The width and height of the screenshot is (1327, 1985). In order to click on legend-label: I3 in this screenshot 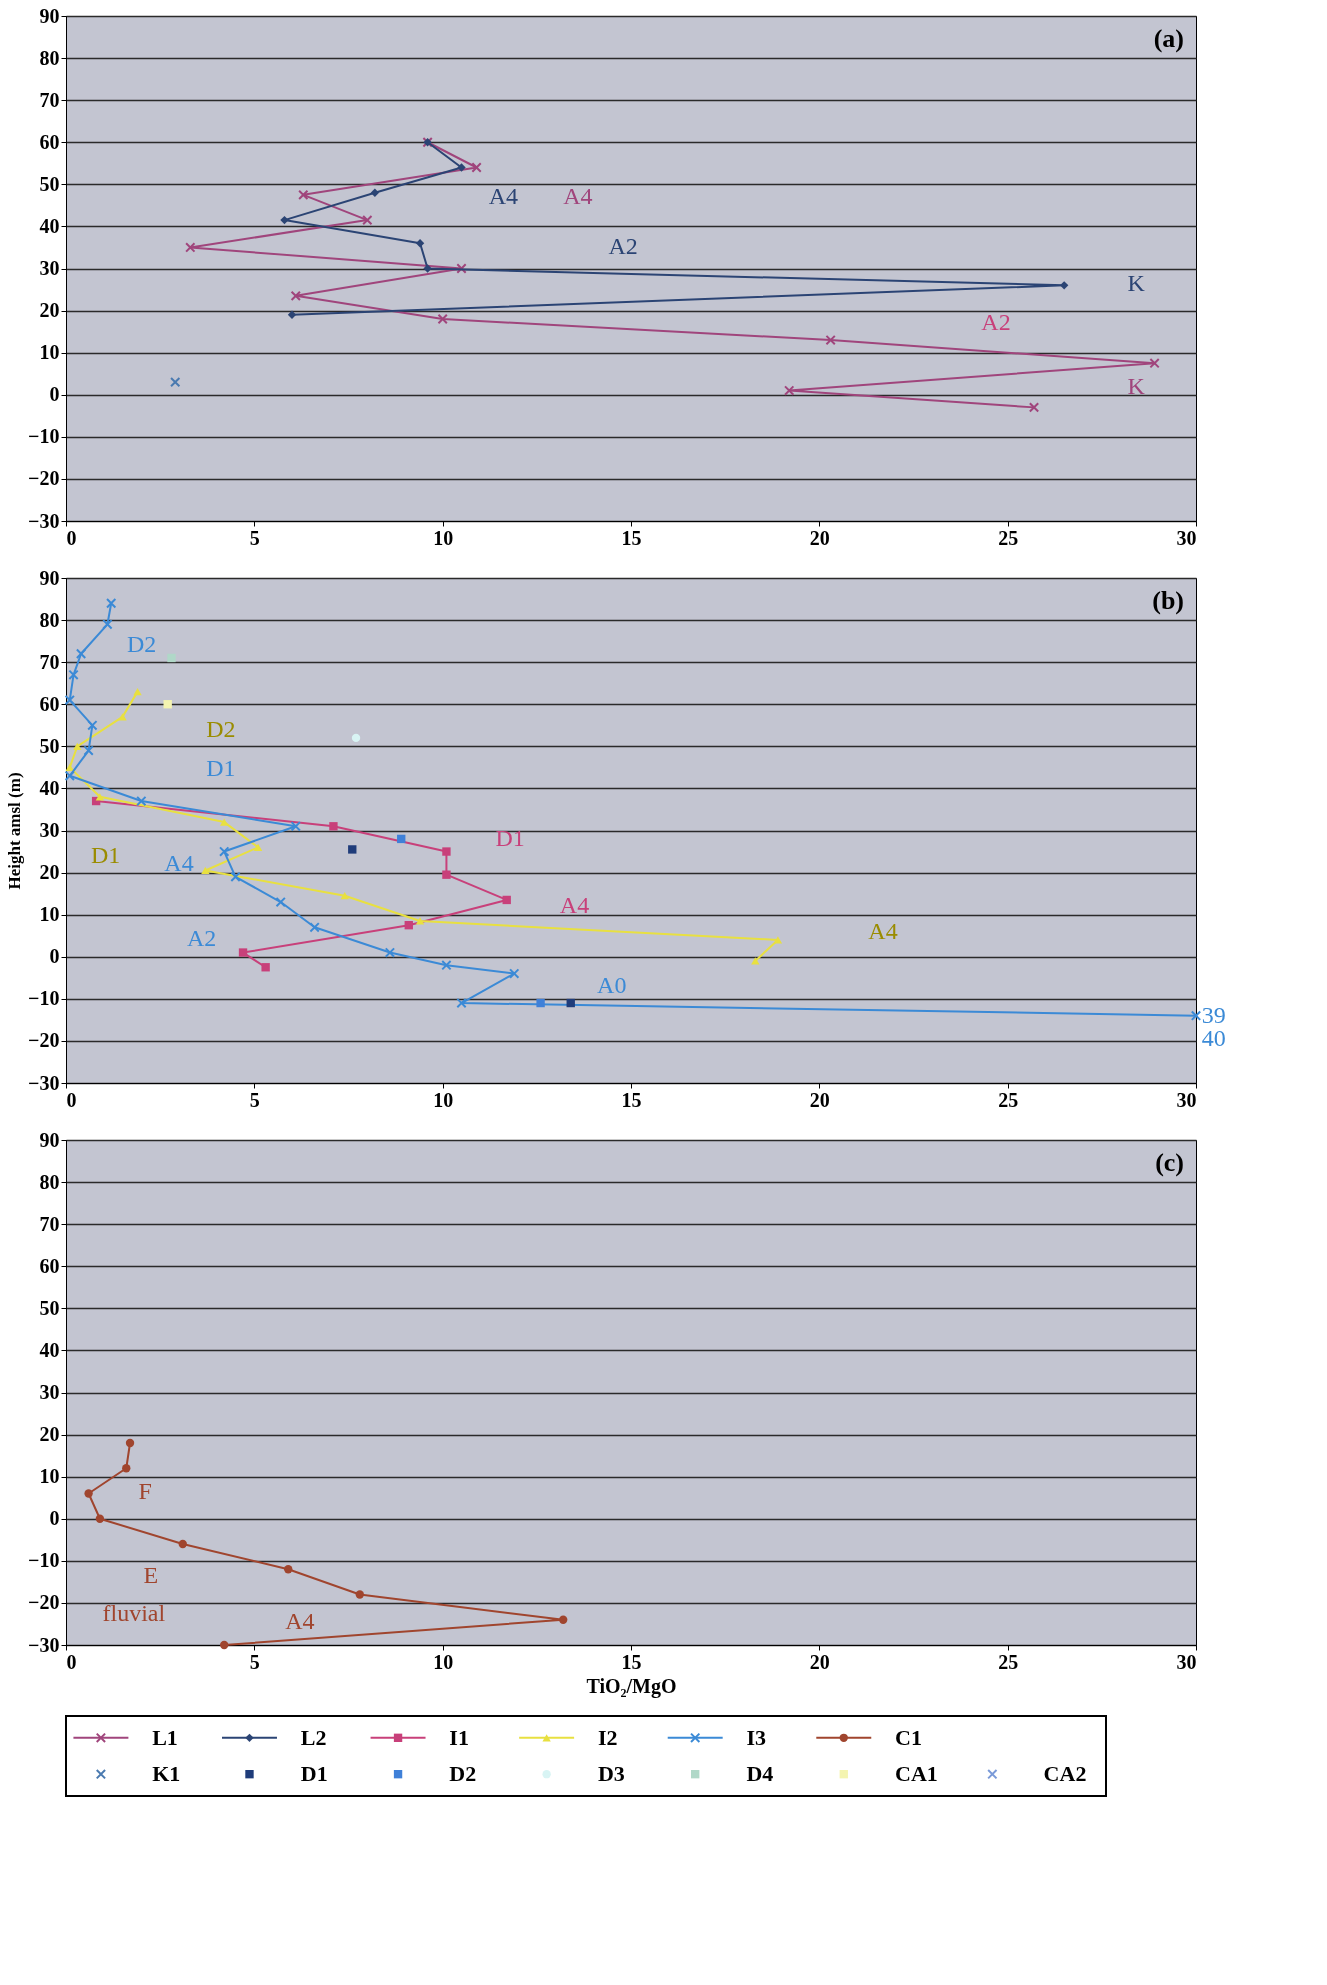, I will do `click(756, 1737)`.